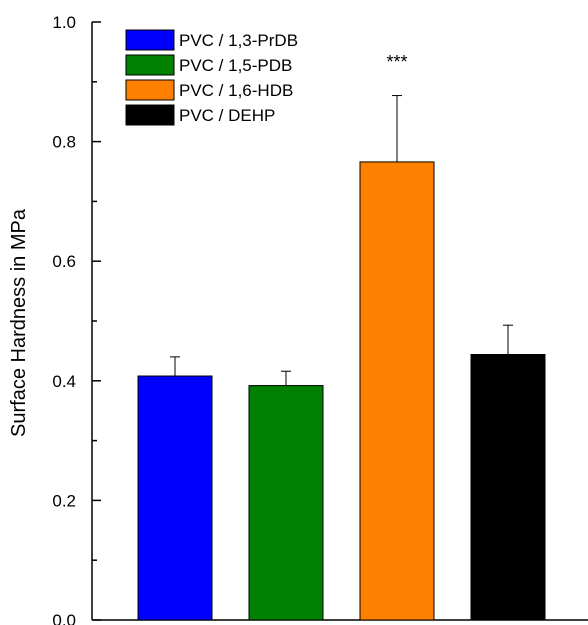 The image size is (588, 625). What do you see at coordinates (64, 381) in the screenshot?
I see `y-tick-label: 0.4` at bounding box center [64, 381].